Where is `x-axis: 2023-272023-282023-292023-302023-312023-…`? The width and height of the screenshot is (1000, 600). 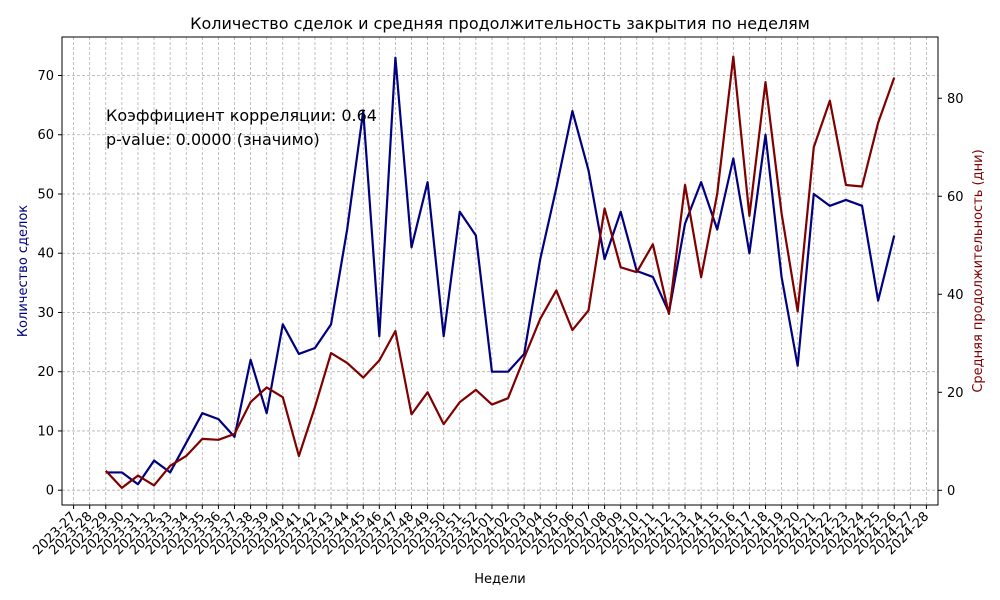
x-axis: 2023-272023-282023-292023-302023-312023-… is located at coordinates (481, 531).